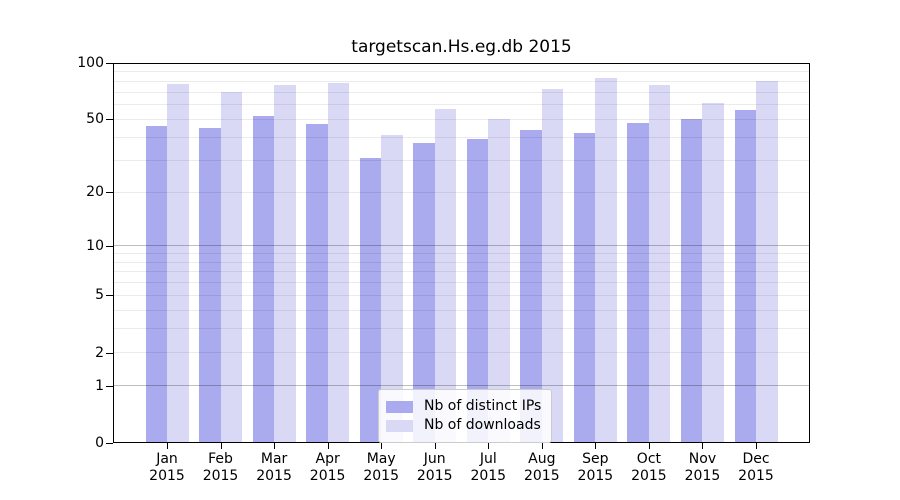 The height and width of the screenshot is (500, 900). I want to click on legend-swatch-distinct-ips, so click(399, 406).